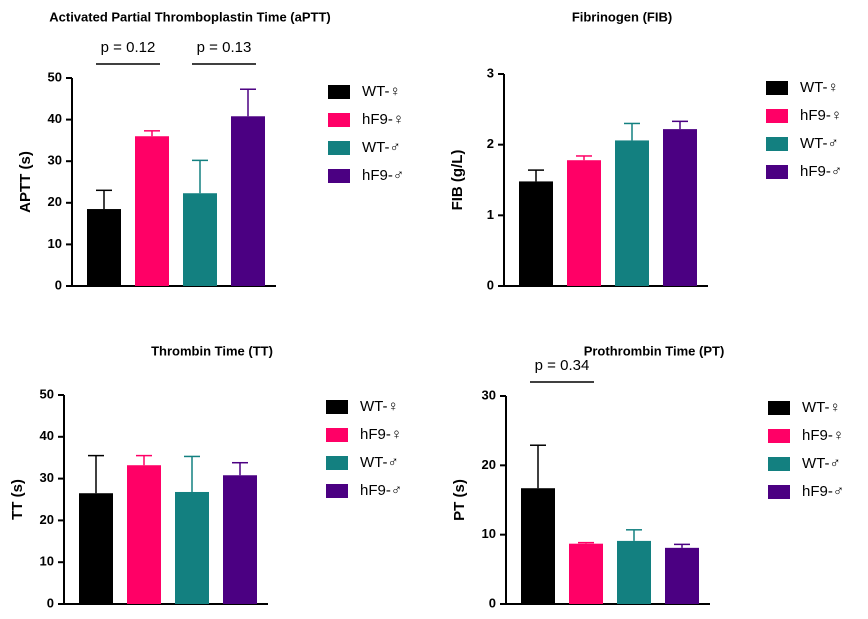 The width and height of the screenshot is (868, 619). I want to click on y-tick-label: 3, so click(490, 72).